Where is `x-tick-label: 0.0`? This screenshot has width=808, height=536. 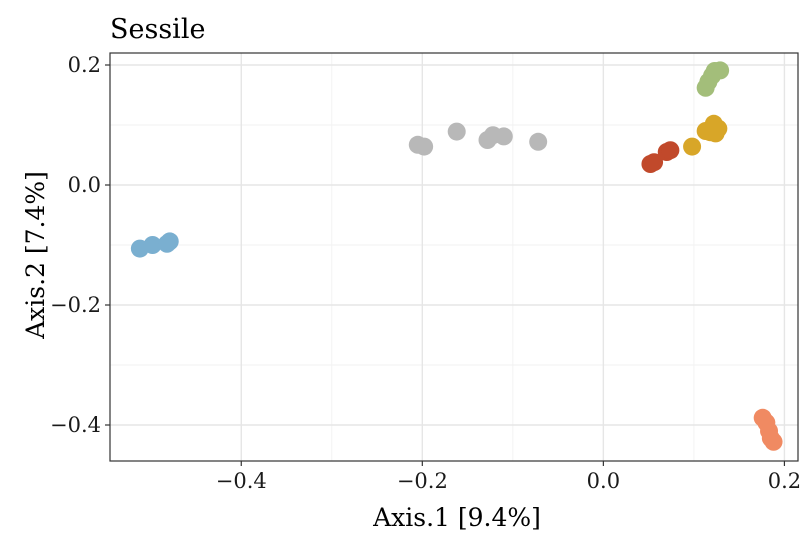 x-tick-label: 0.0 is located at coordinates (603, 481).